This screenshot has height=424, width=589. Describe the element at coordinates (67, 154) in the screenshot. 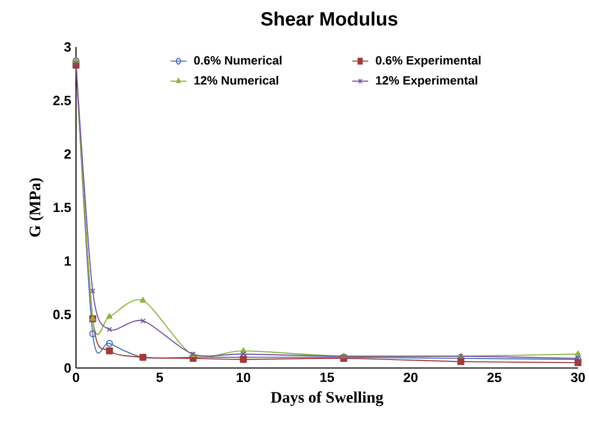

I see `y-tick-label: 2` at that location.